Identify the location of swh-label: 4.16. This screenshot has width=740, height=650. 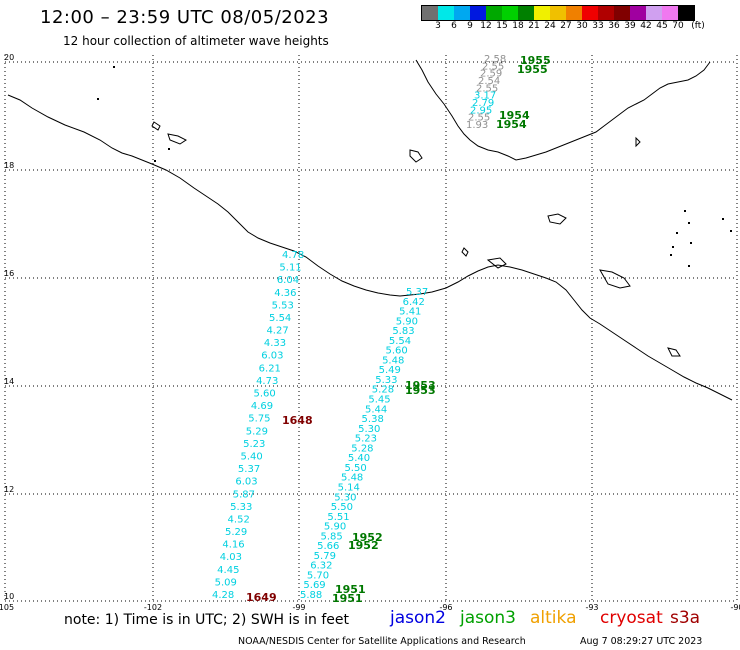
(233, 545).